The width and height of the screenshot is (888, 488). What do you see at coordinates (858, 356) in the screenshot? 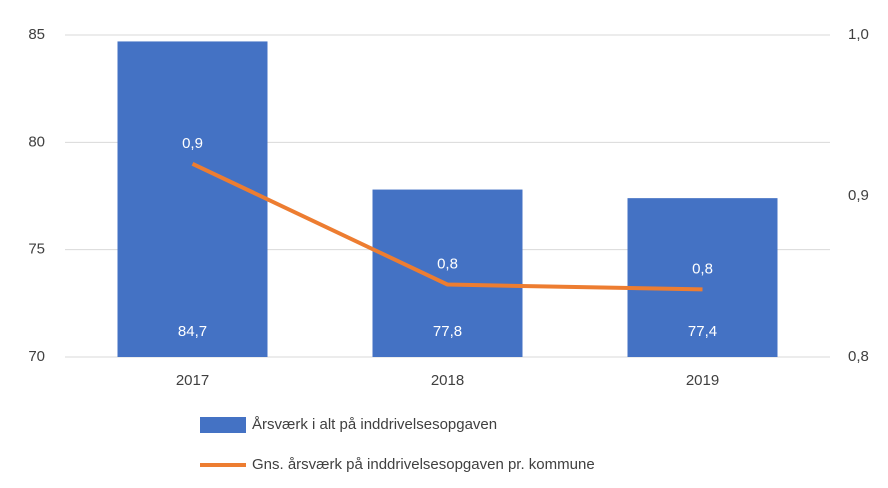
I see `y2-tick-label: 0,8` at bounding box center [858, 356].